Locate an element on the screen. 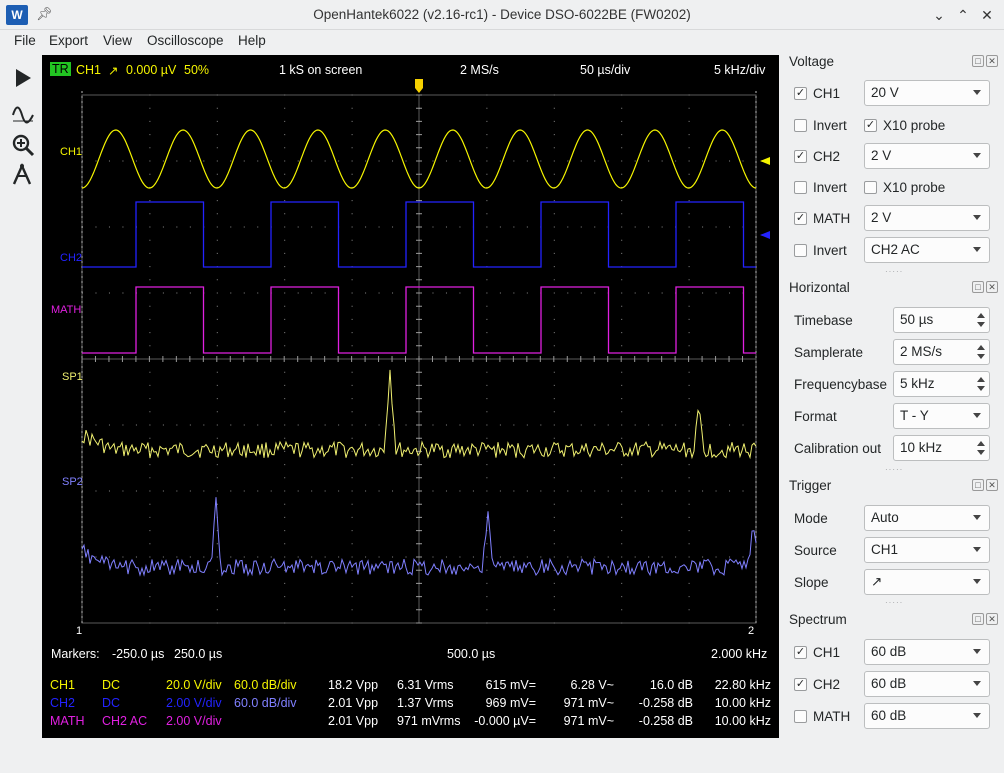  waveform-icon is located at coordinates (23, 116).